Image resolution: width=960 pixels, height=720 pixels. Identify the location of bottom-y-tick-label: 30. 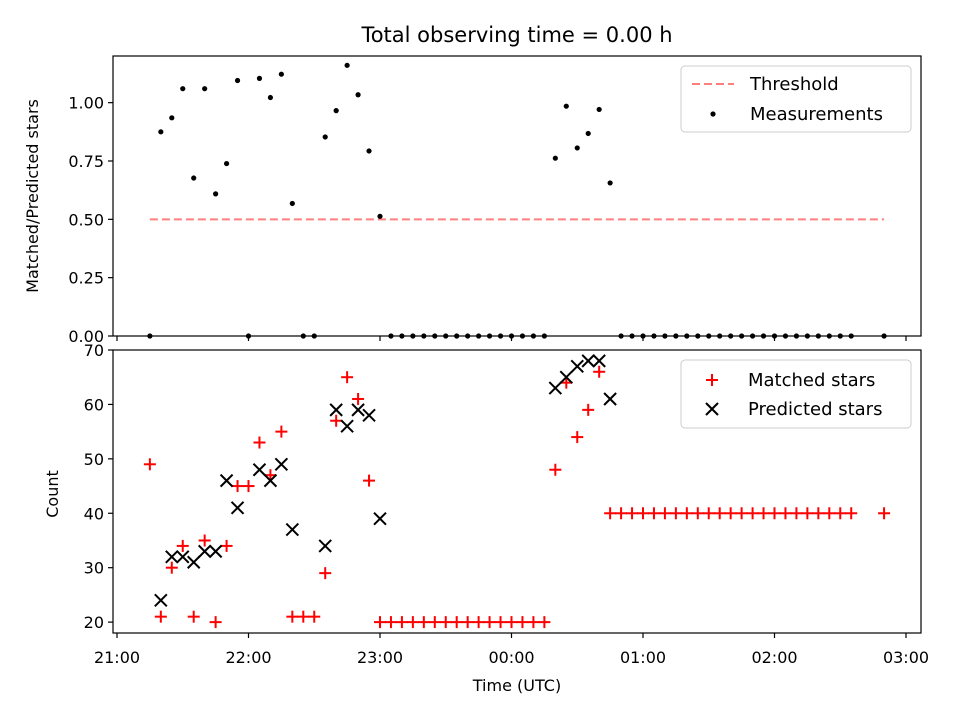
(94, 568).